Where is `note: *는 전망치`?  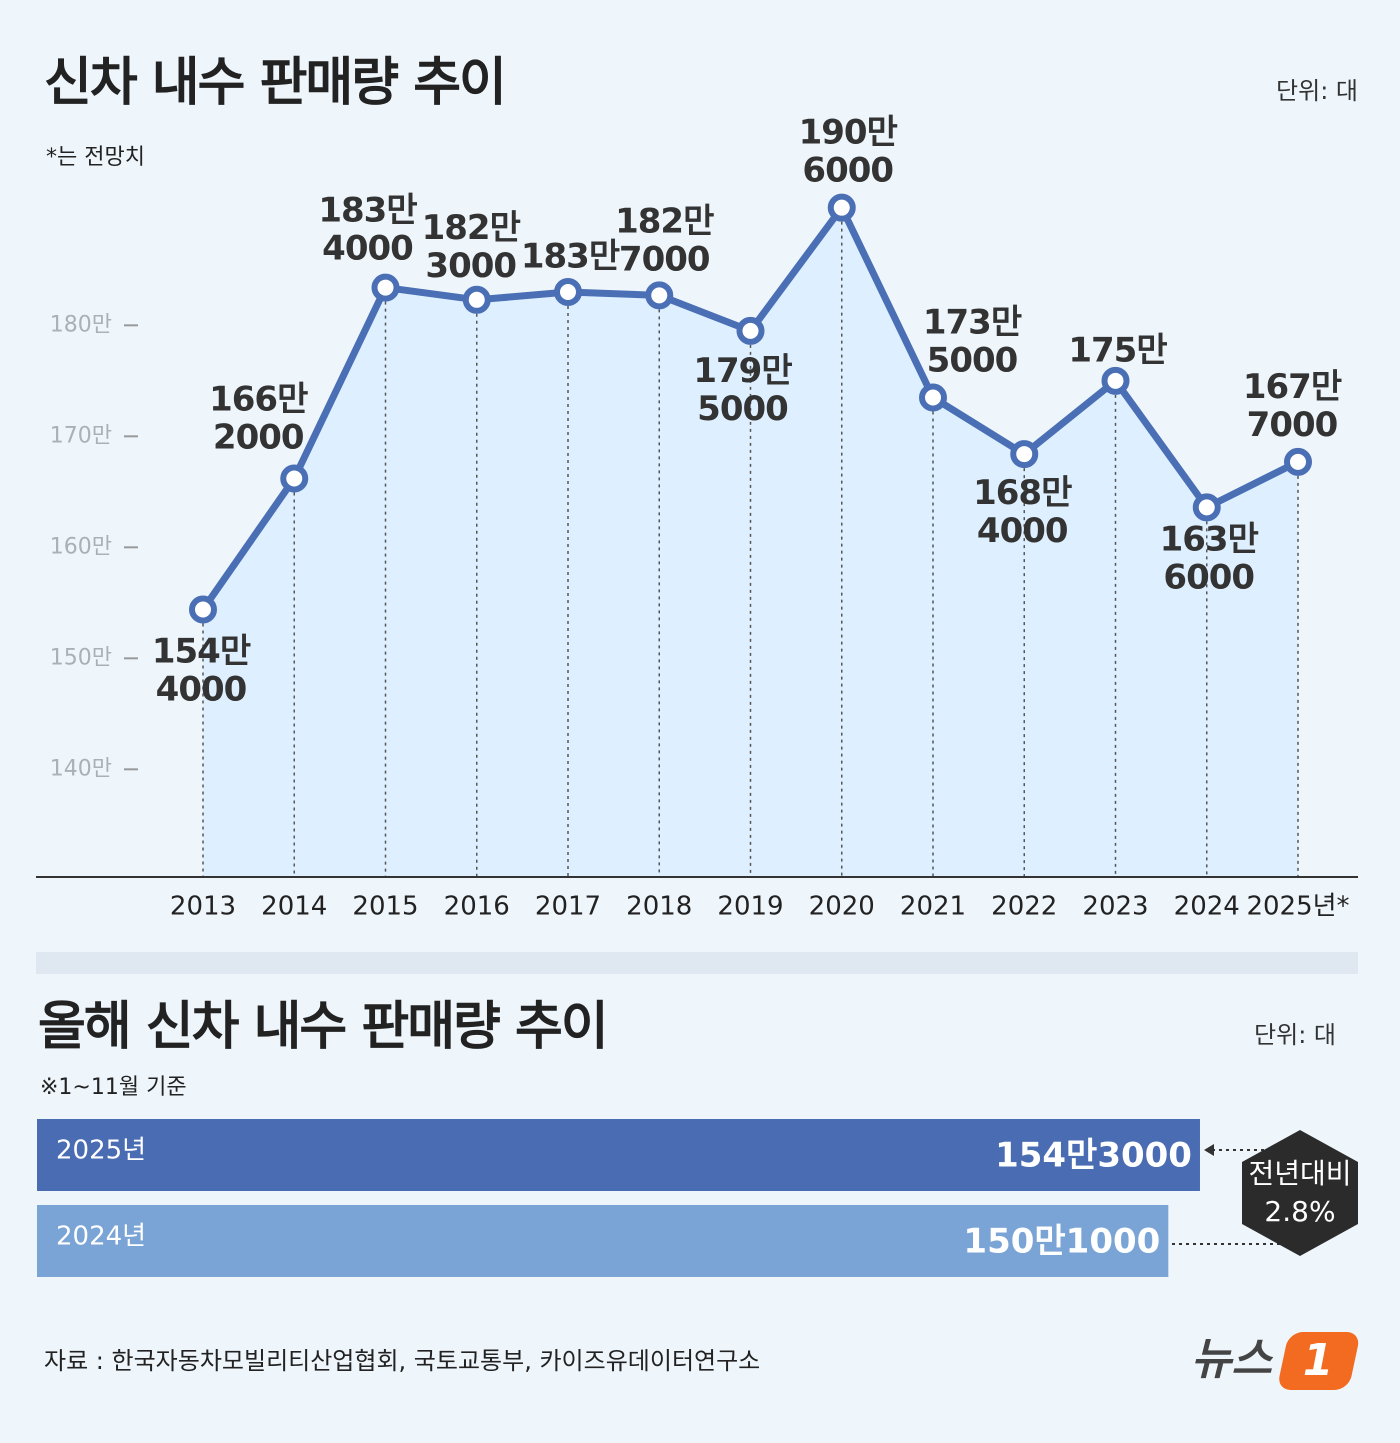 note: *는 전망치 is located at coordinates (95, 157).